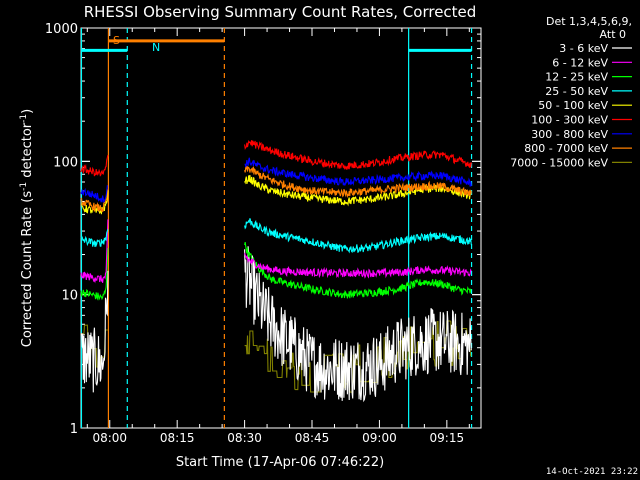  What do you see at coordinates (569, 120) in the screenshot?
I see `legend-label: 100 - 300 keV` at bounding box center [569, 120].